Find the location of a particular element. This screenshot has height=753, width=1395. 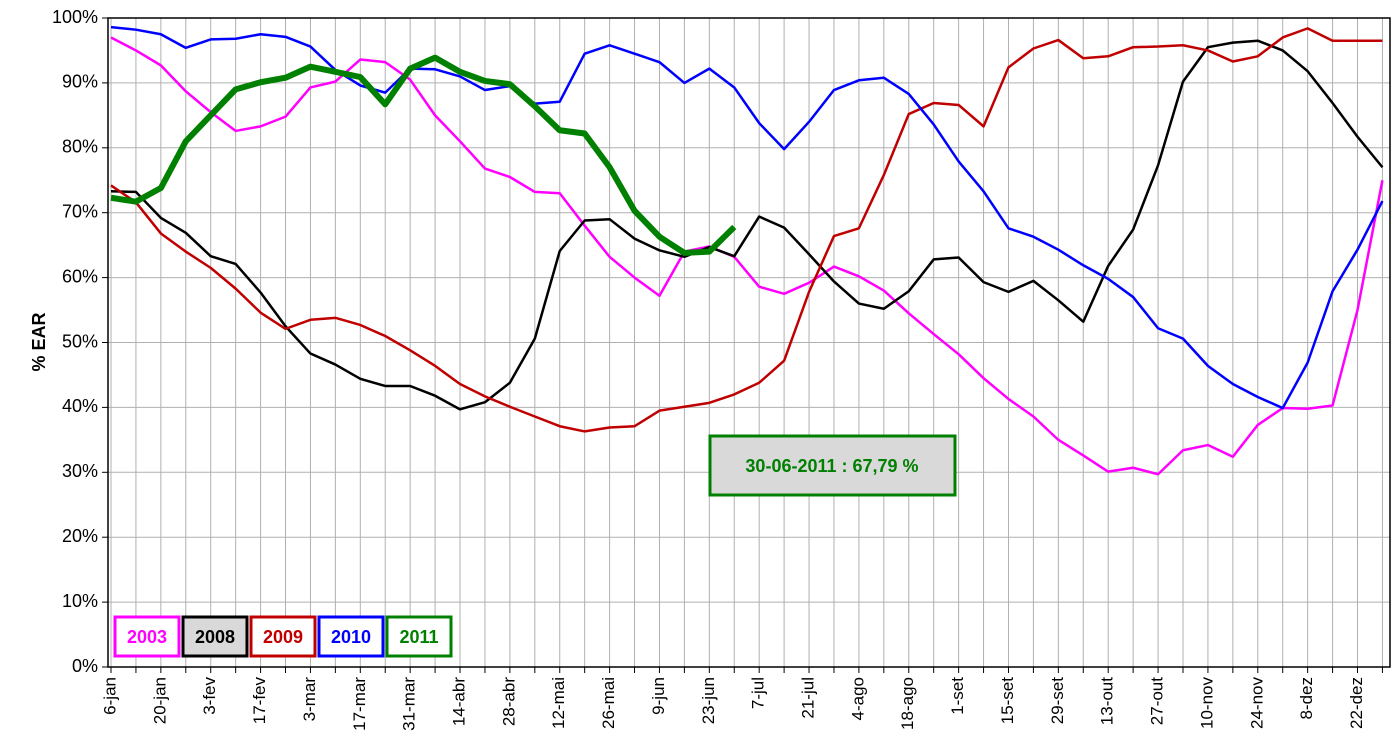

x-tick-label: 26-mai is located at coordinates (608, 703).